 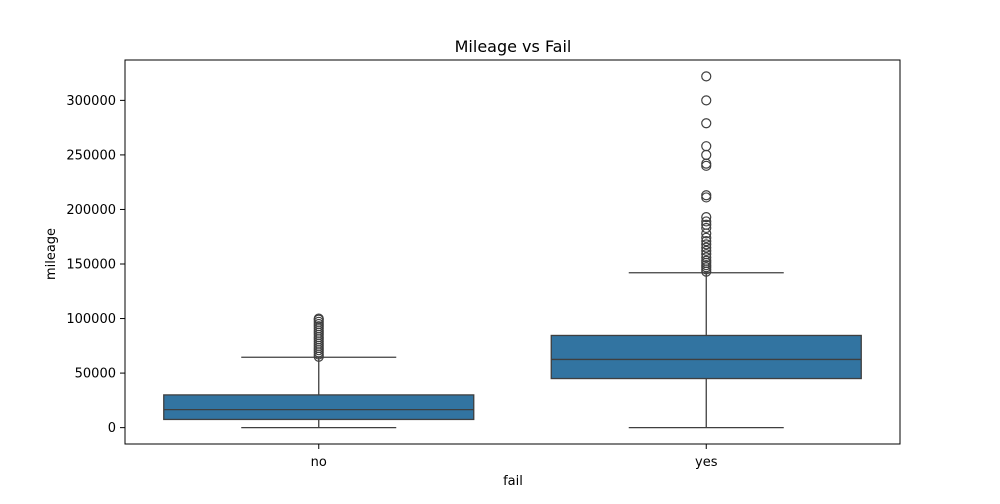 I want to click on x-tick-label: yes, so click(x=706, y=462).